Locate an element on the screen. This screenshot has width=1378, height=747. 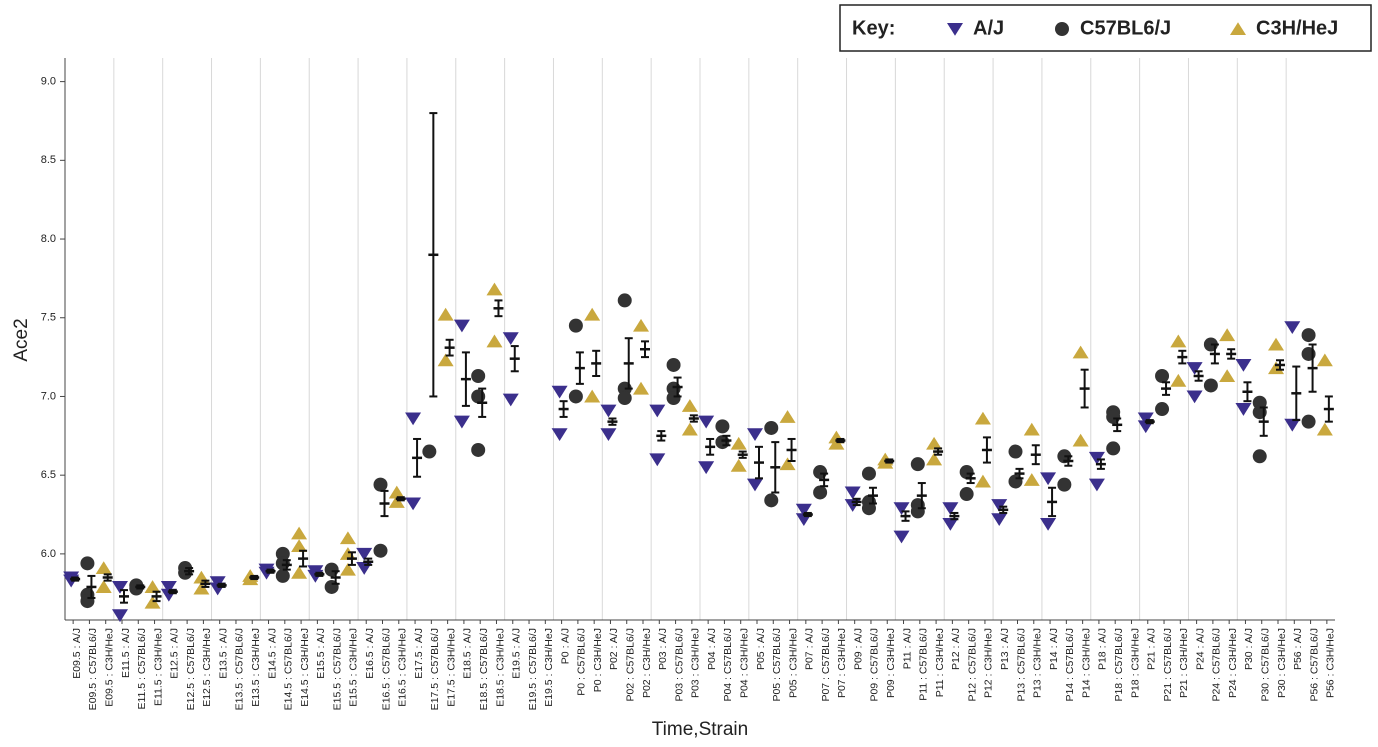
x-tick-label: P02 : C3H/HeJ is located at coordinates (647, 663).